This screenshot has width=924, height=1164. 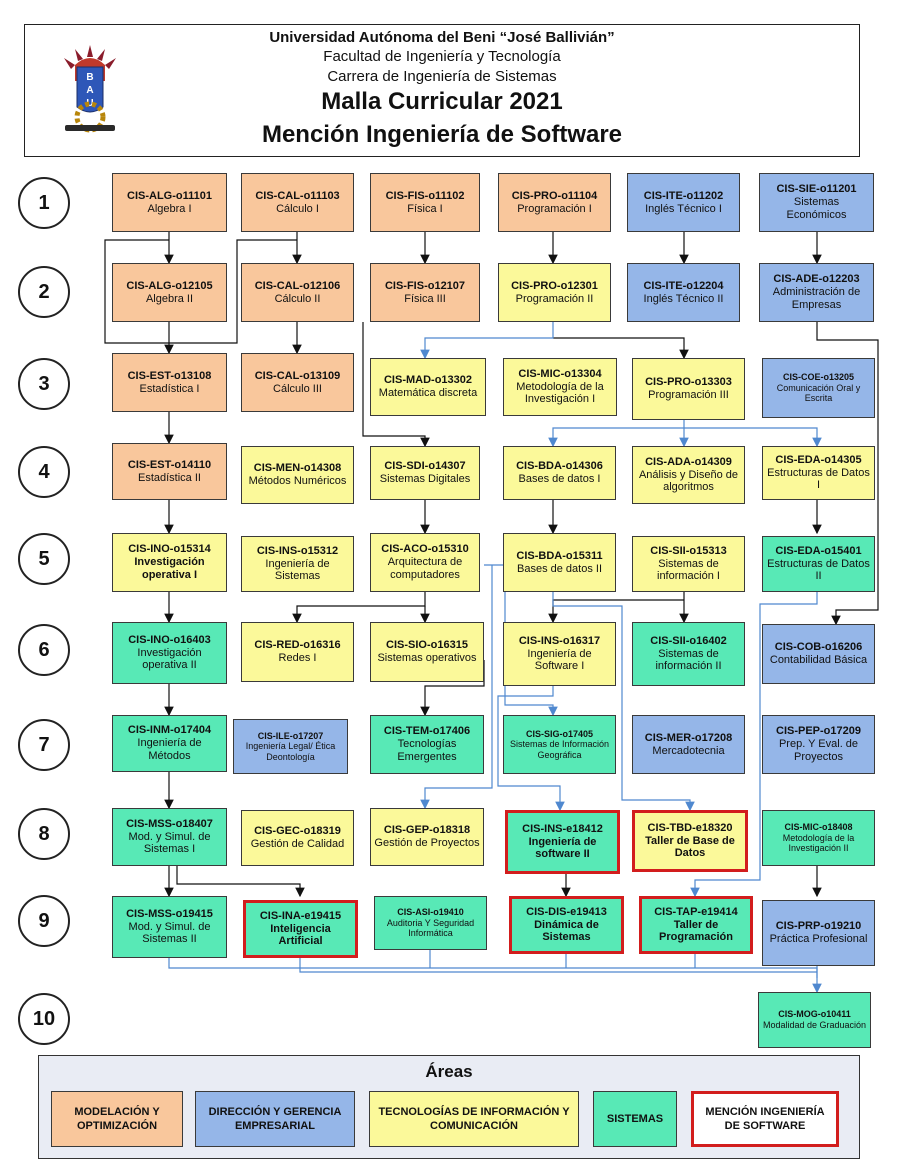 What do you see at coordinates (44, 384) in the screenshot?
I see `semester-3-marker: 3` at bounding box center [44, 384].